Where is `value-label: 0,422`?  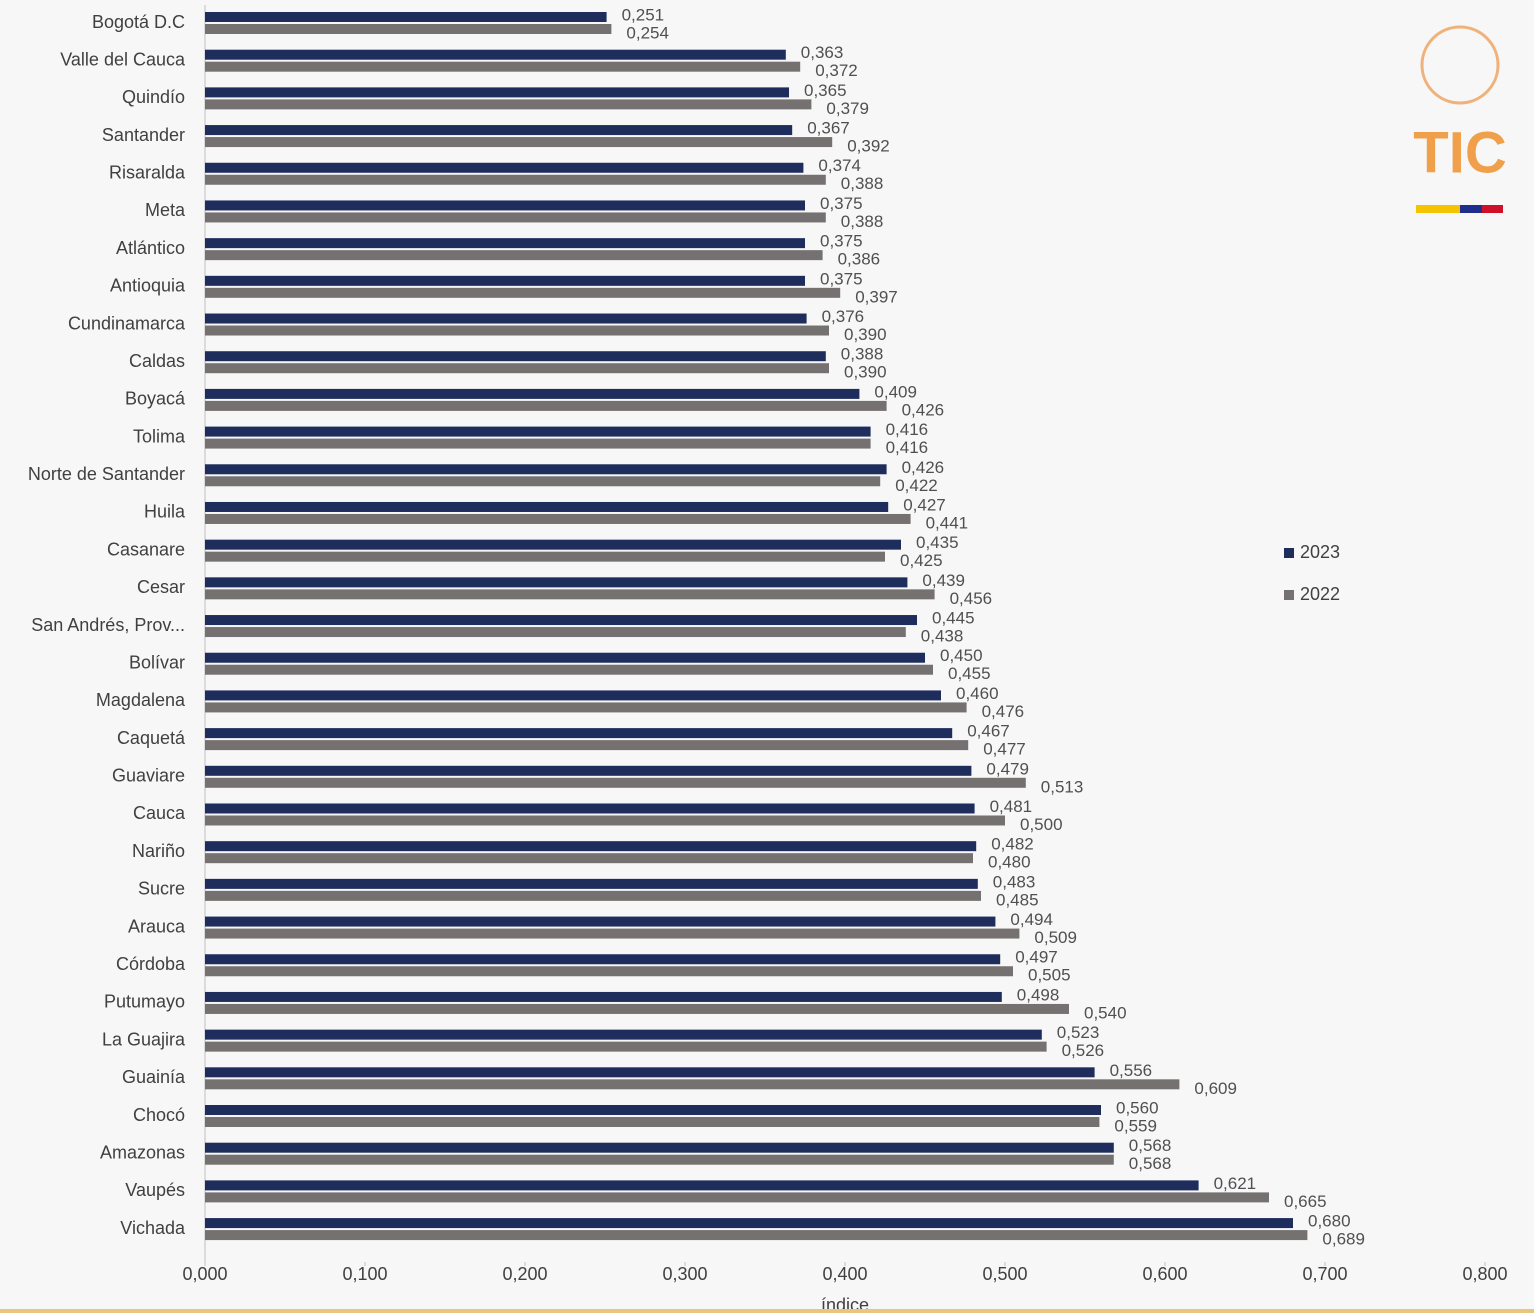 value-label: 0,422 is located at coordinates (916, 485).